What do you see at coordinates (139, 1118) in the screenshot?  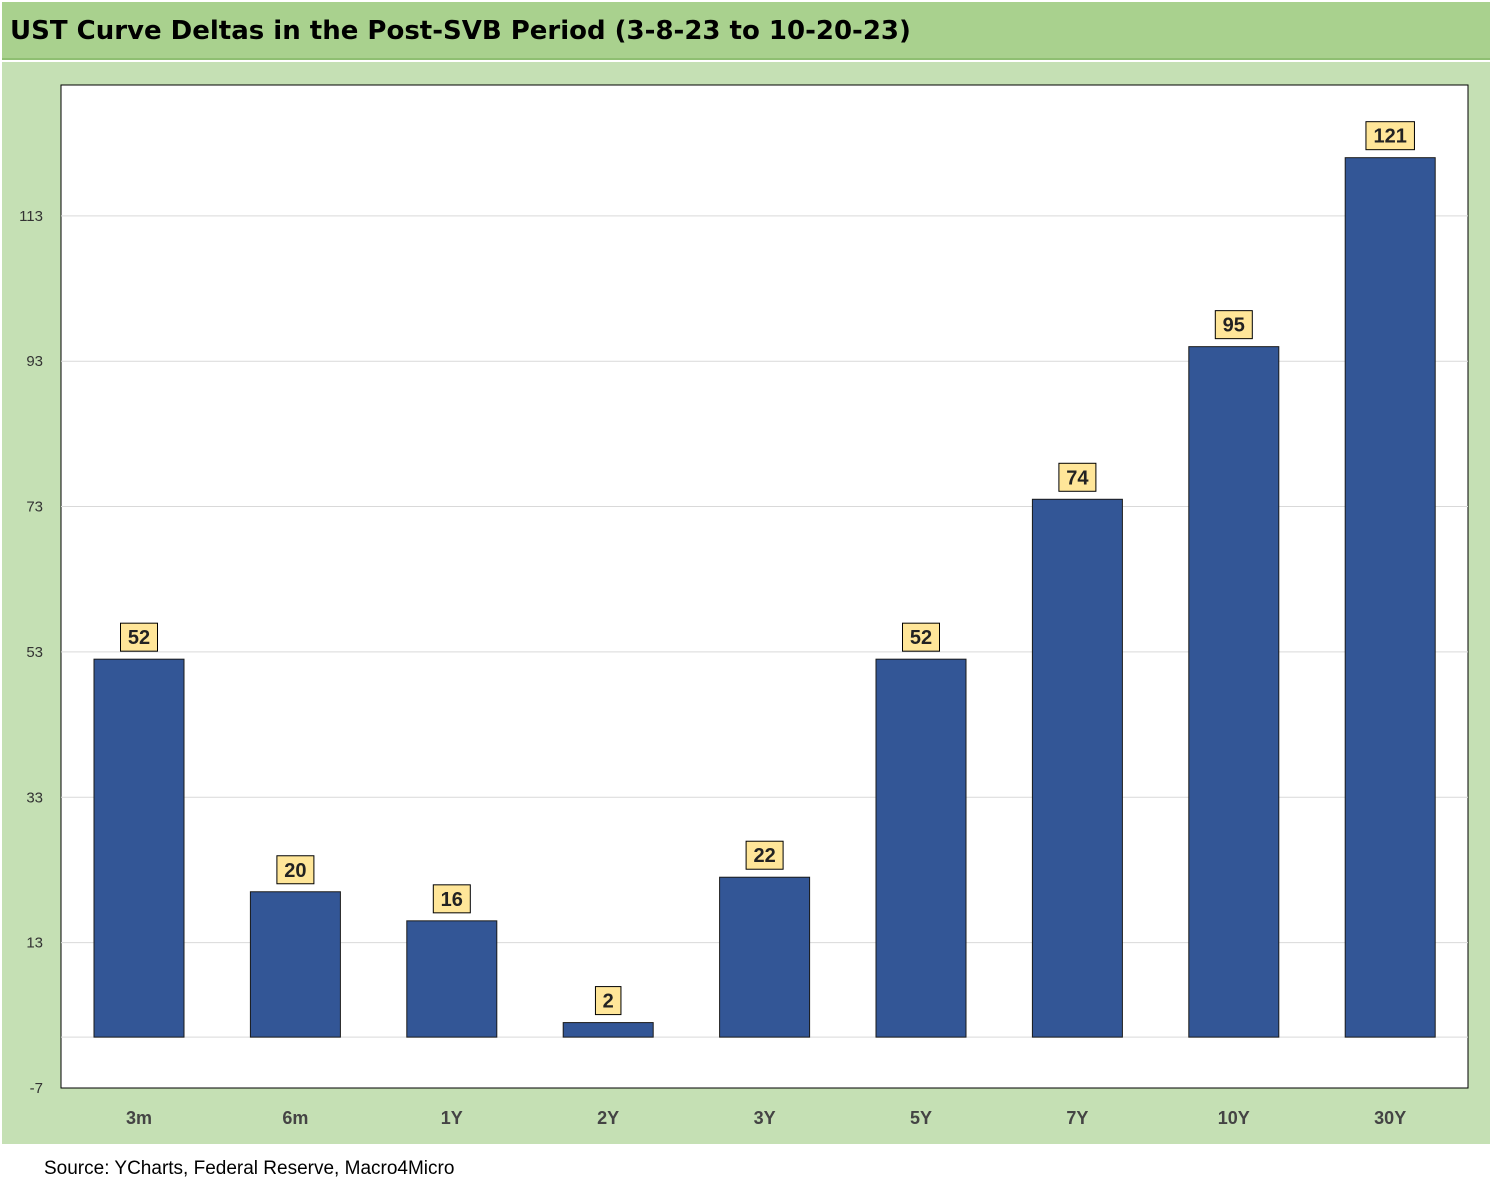 I see `x-tick-label: 3m` at bounding box center [139, 1118].